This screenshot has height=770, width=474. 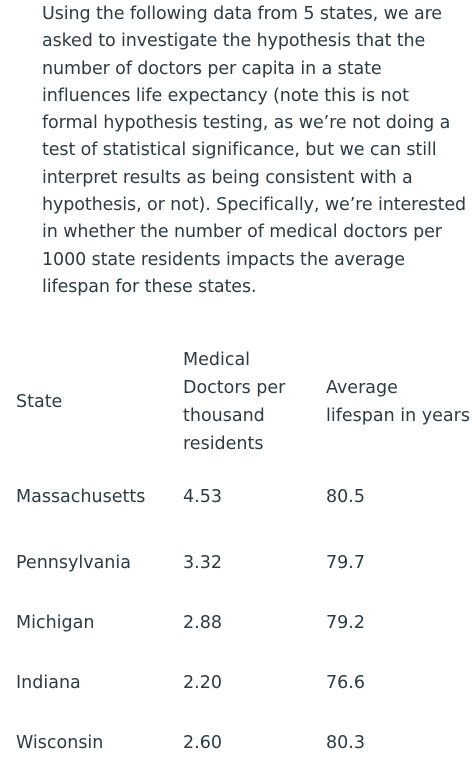 I want to click on cell-lifespan: 79.2, so click(x=345, y=623).